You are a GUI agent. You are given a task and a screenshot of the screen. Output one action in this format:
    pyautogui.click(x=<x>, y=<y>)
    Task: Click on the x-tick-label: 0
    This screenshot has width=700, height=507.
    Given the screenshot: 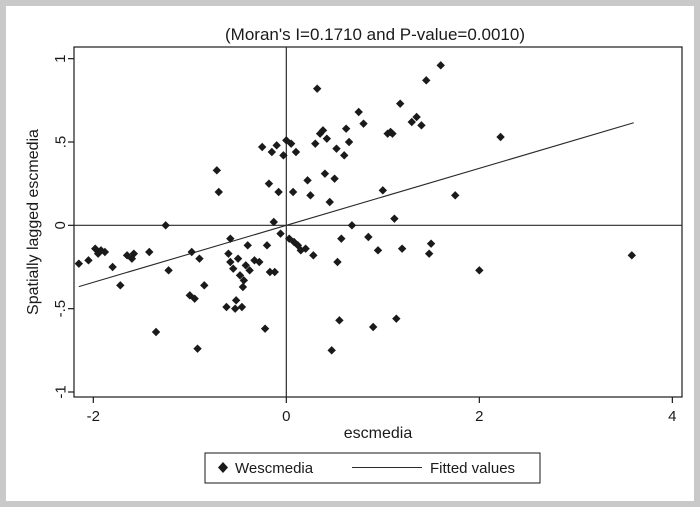 What is the action you would take?
    pyautogui.click(x=286, y=416)
    